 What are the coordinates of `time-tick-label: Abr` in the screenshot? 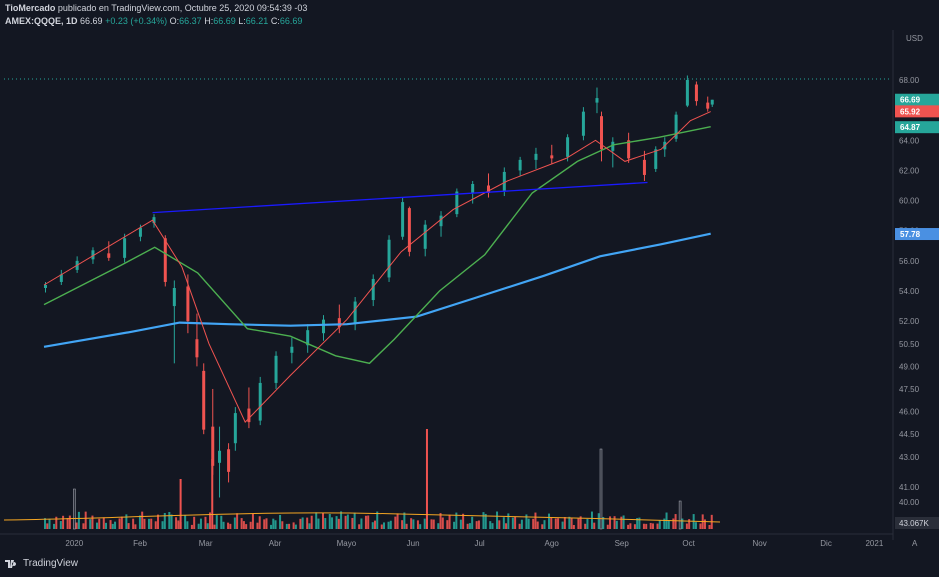 It's located at (275, 543).